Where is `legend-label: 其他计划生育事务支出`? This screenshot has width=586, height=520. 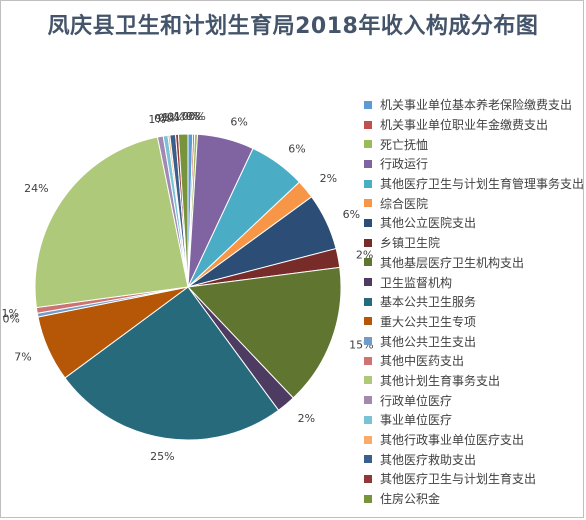
legend-label: 其他计划生育事务支出 is located at coordinates (440, 380).